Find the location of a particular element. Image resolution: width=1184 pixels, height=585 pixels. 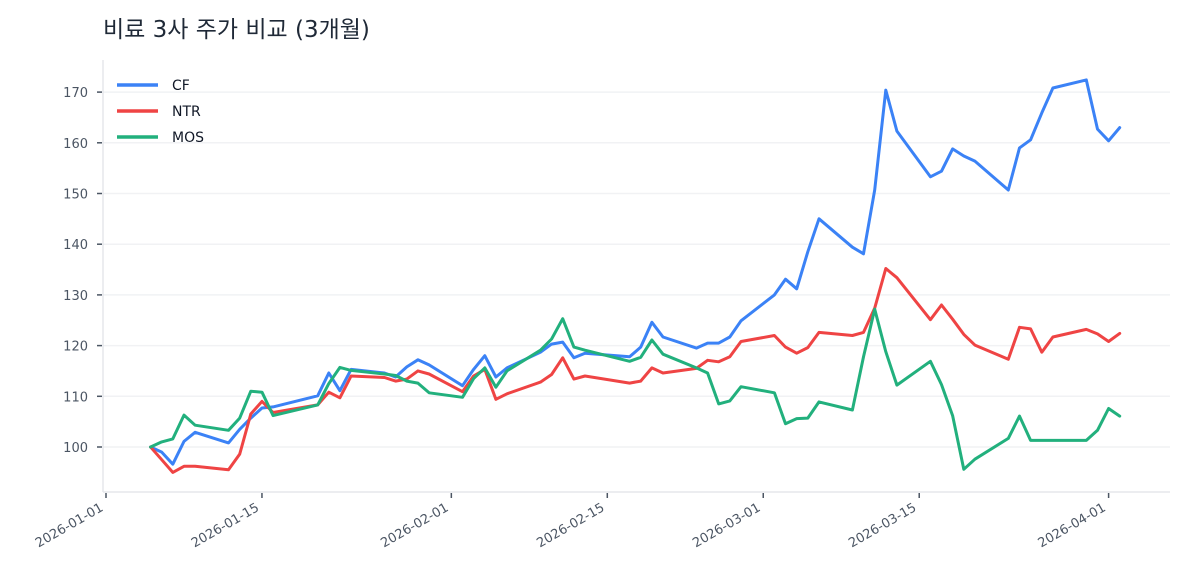

legend-label: NTR is located at coordinates (186, 112).